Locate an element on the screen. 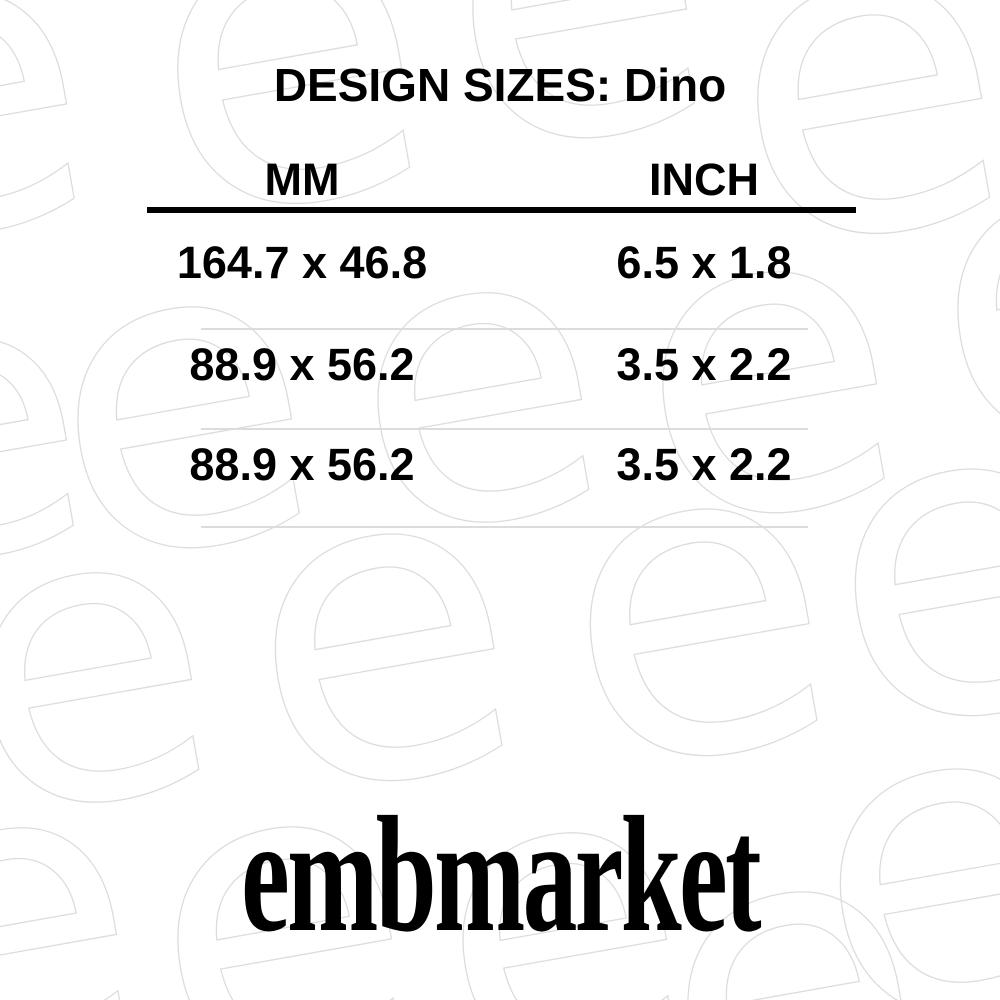 Image resolution: width=1000 pixels, height=1000 pixels. cell-mm: 164.7 x 46.8 is located at coordinates (302, 262).